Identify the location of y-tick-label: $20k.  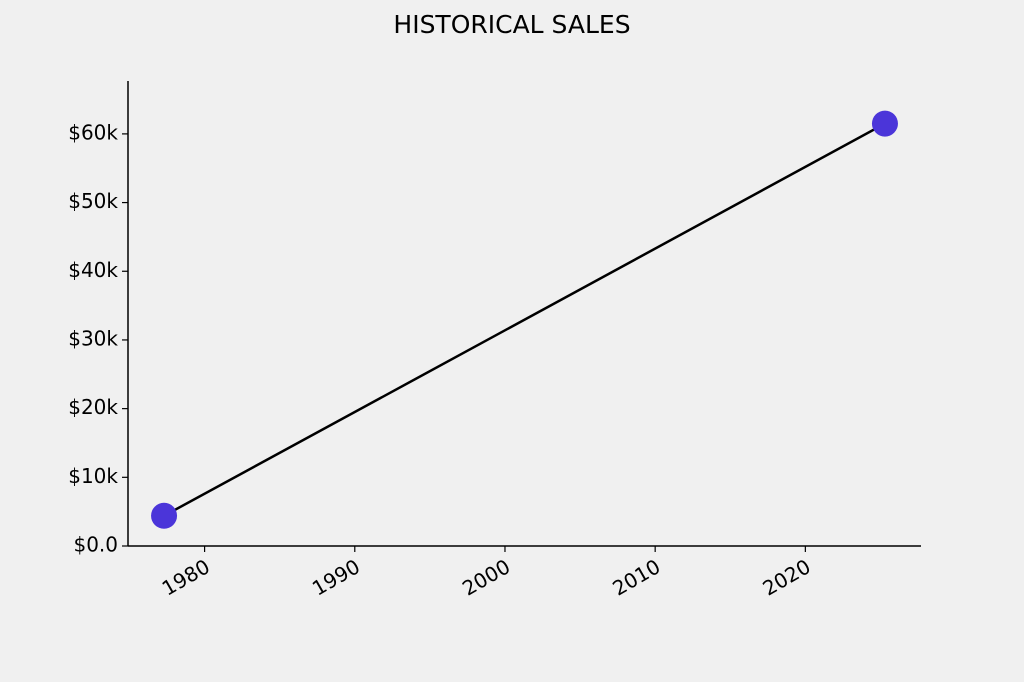
(93, 407).